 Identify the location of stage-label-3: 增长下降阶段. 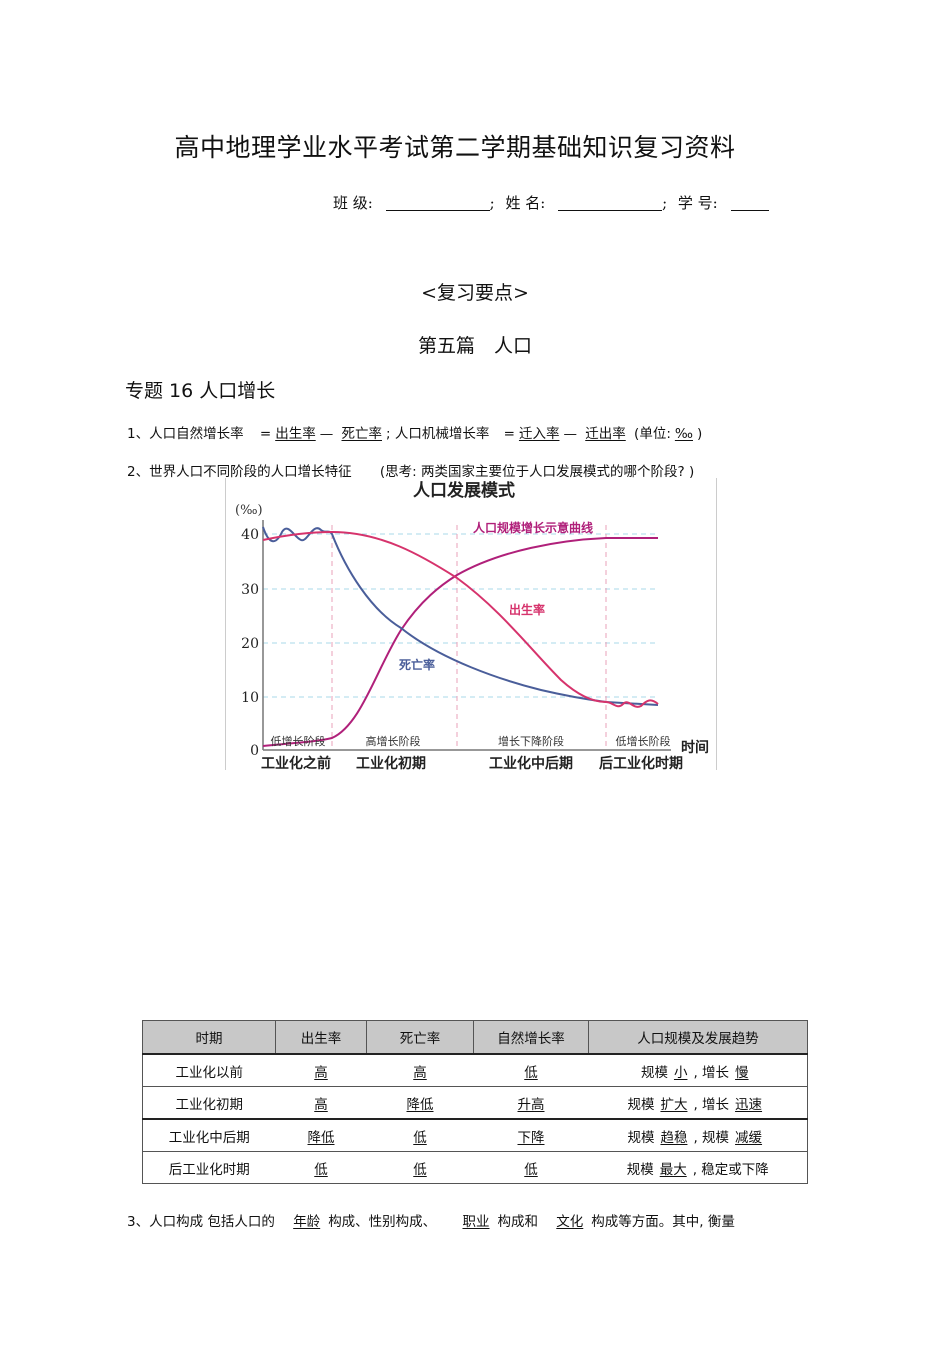
(531, 741).